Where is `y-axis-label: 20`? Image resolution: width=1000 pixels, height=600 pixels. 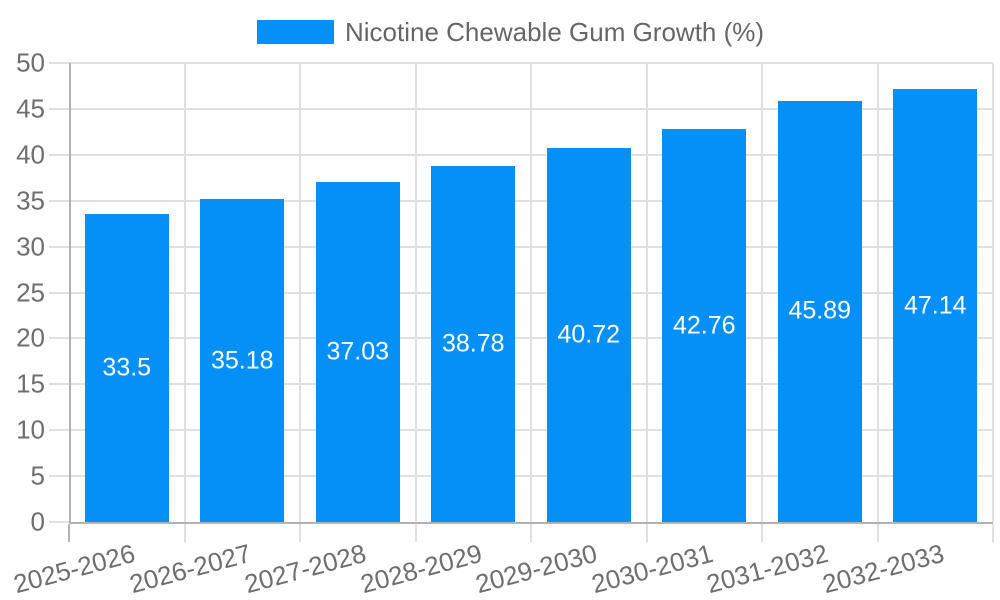
y-axis-label: 20 is located at coordinates (30, 337).